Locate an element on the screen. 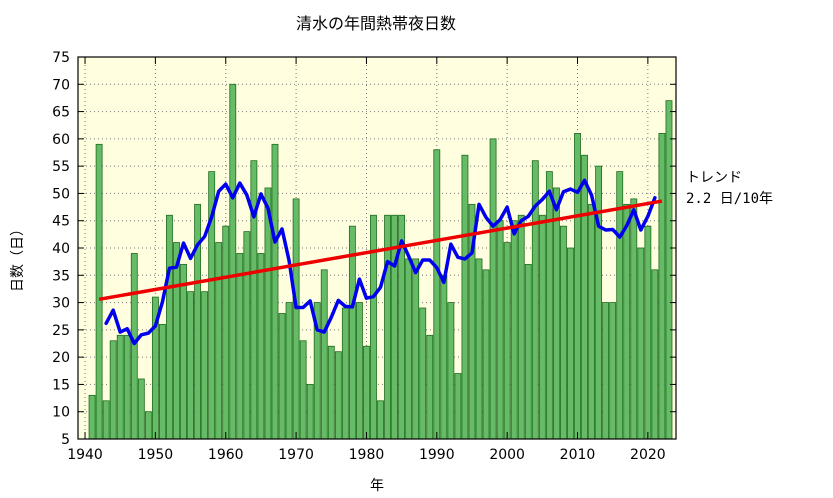  bar-2006 is located at coordinates (549, 305).